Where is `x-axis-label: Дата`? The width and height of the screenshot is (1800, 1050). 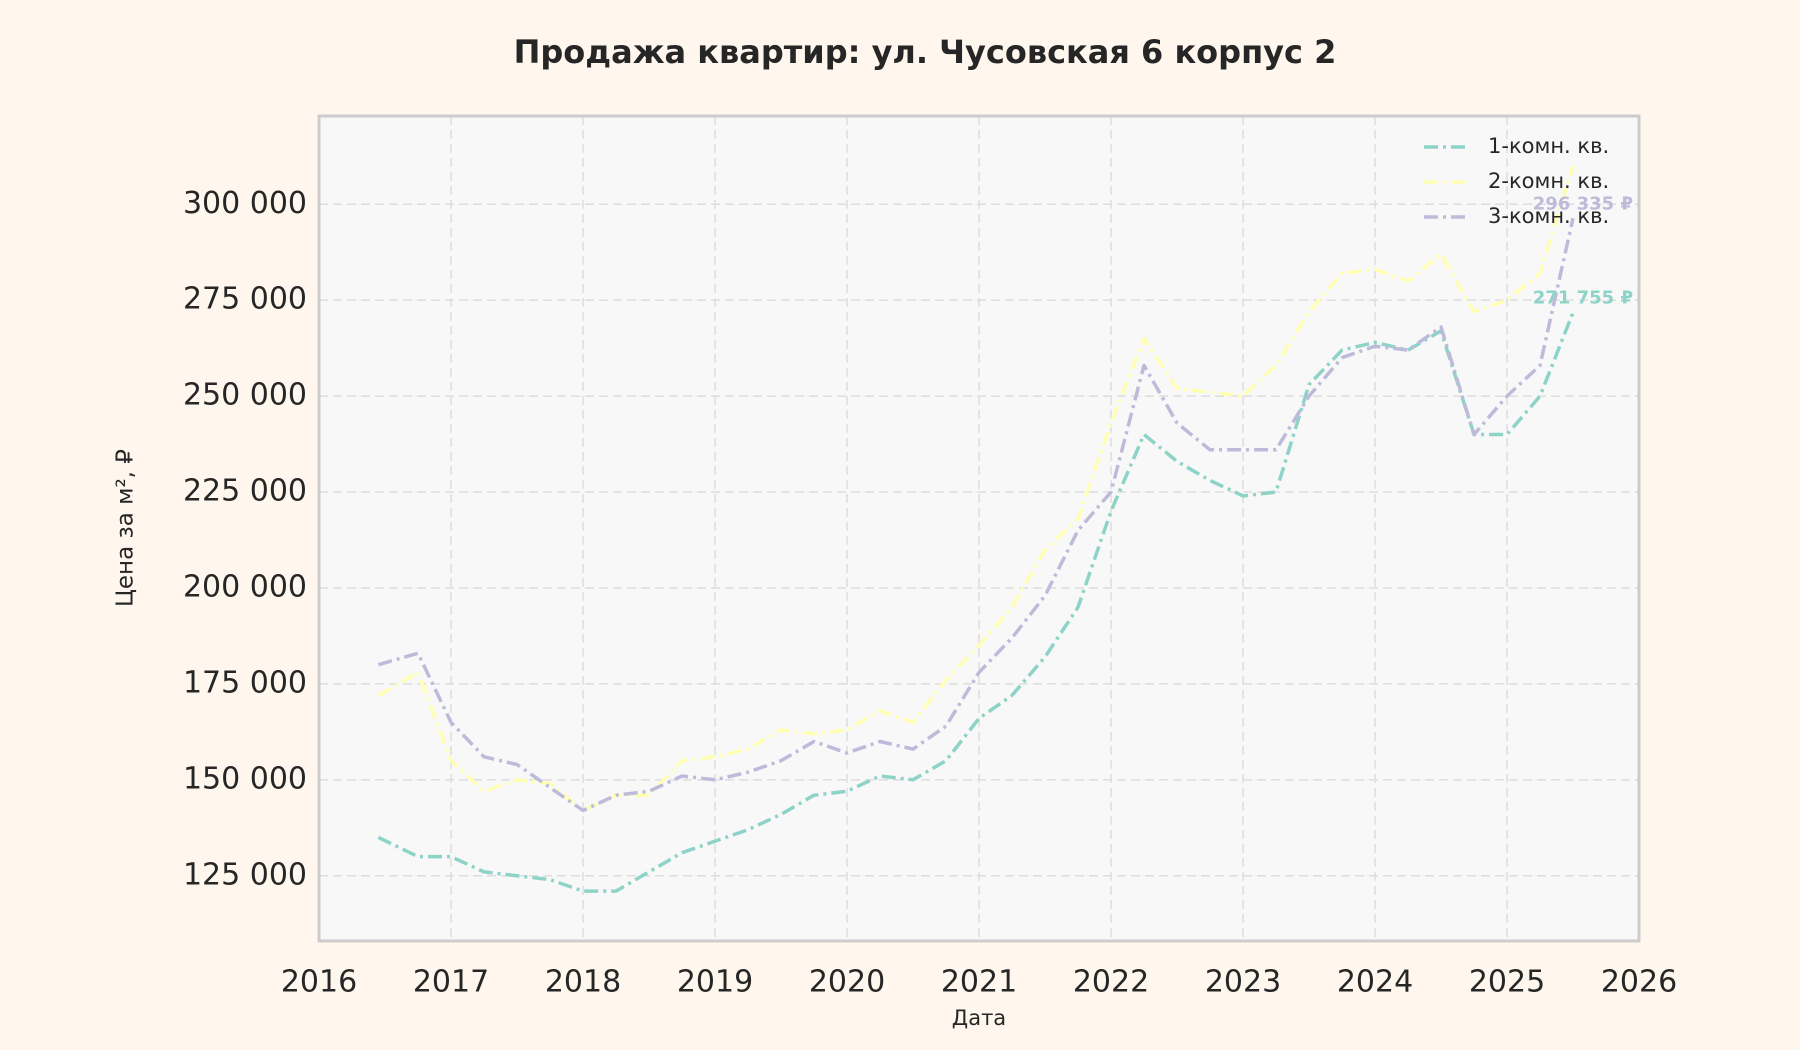 x-axis-label: Дата is located at coordinates (979, 1018).